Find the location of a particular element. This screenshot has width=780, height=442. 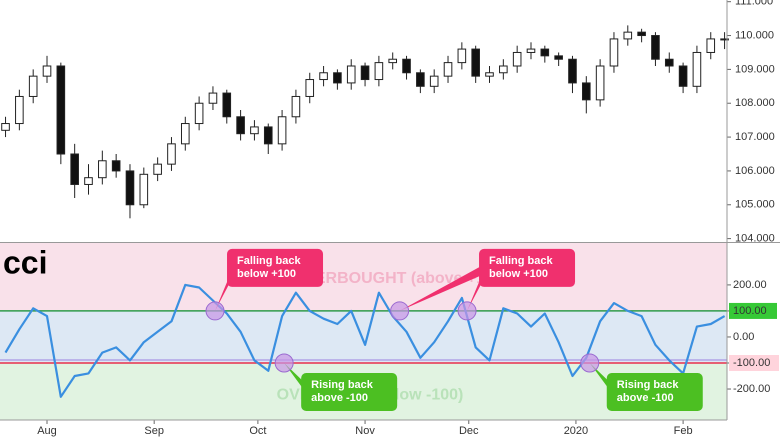

y-tick-label: 100.00 is located at coordinates (750, 311).